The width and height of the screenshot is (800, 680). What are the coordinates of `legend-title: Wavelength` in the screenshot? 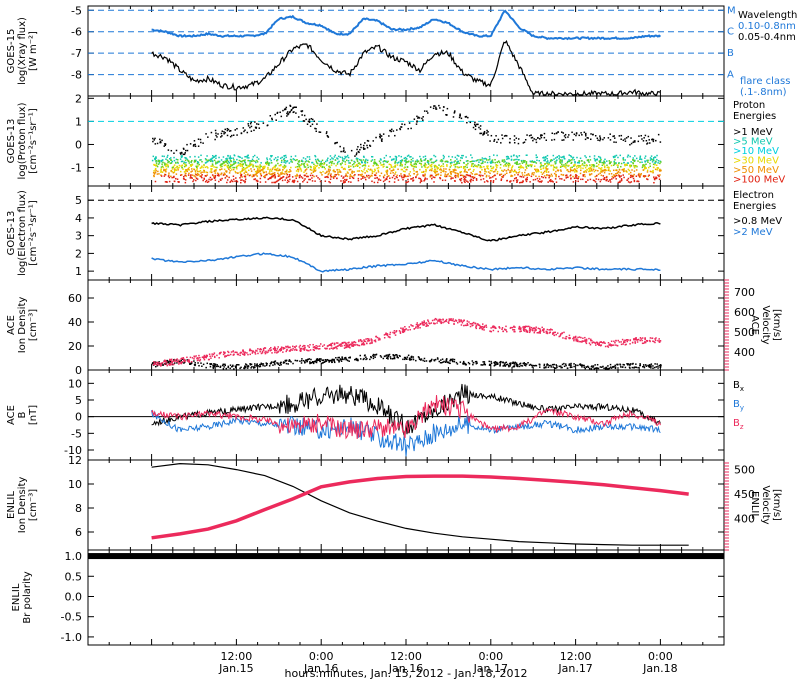 It's located at (767, 15).